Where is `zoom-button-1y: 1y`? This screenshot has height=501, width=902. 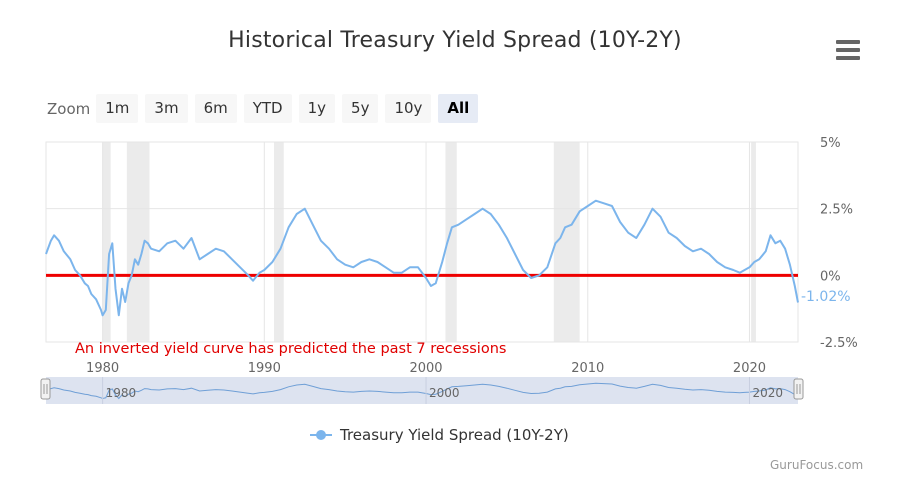 zoom-button-1y: 1y is located at coordinates (317, 108).